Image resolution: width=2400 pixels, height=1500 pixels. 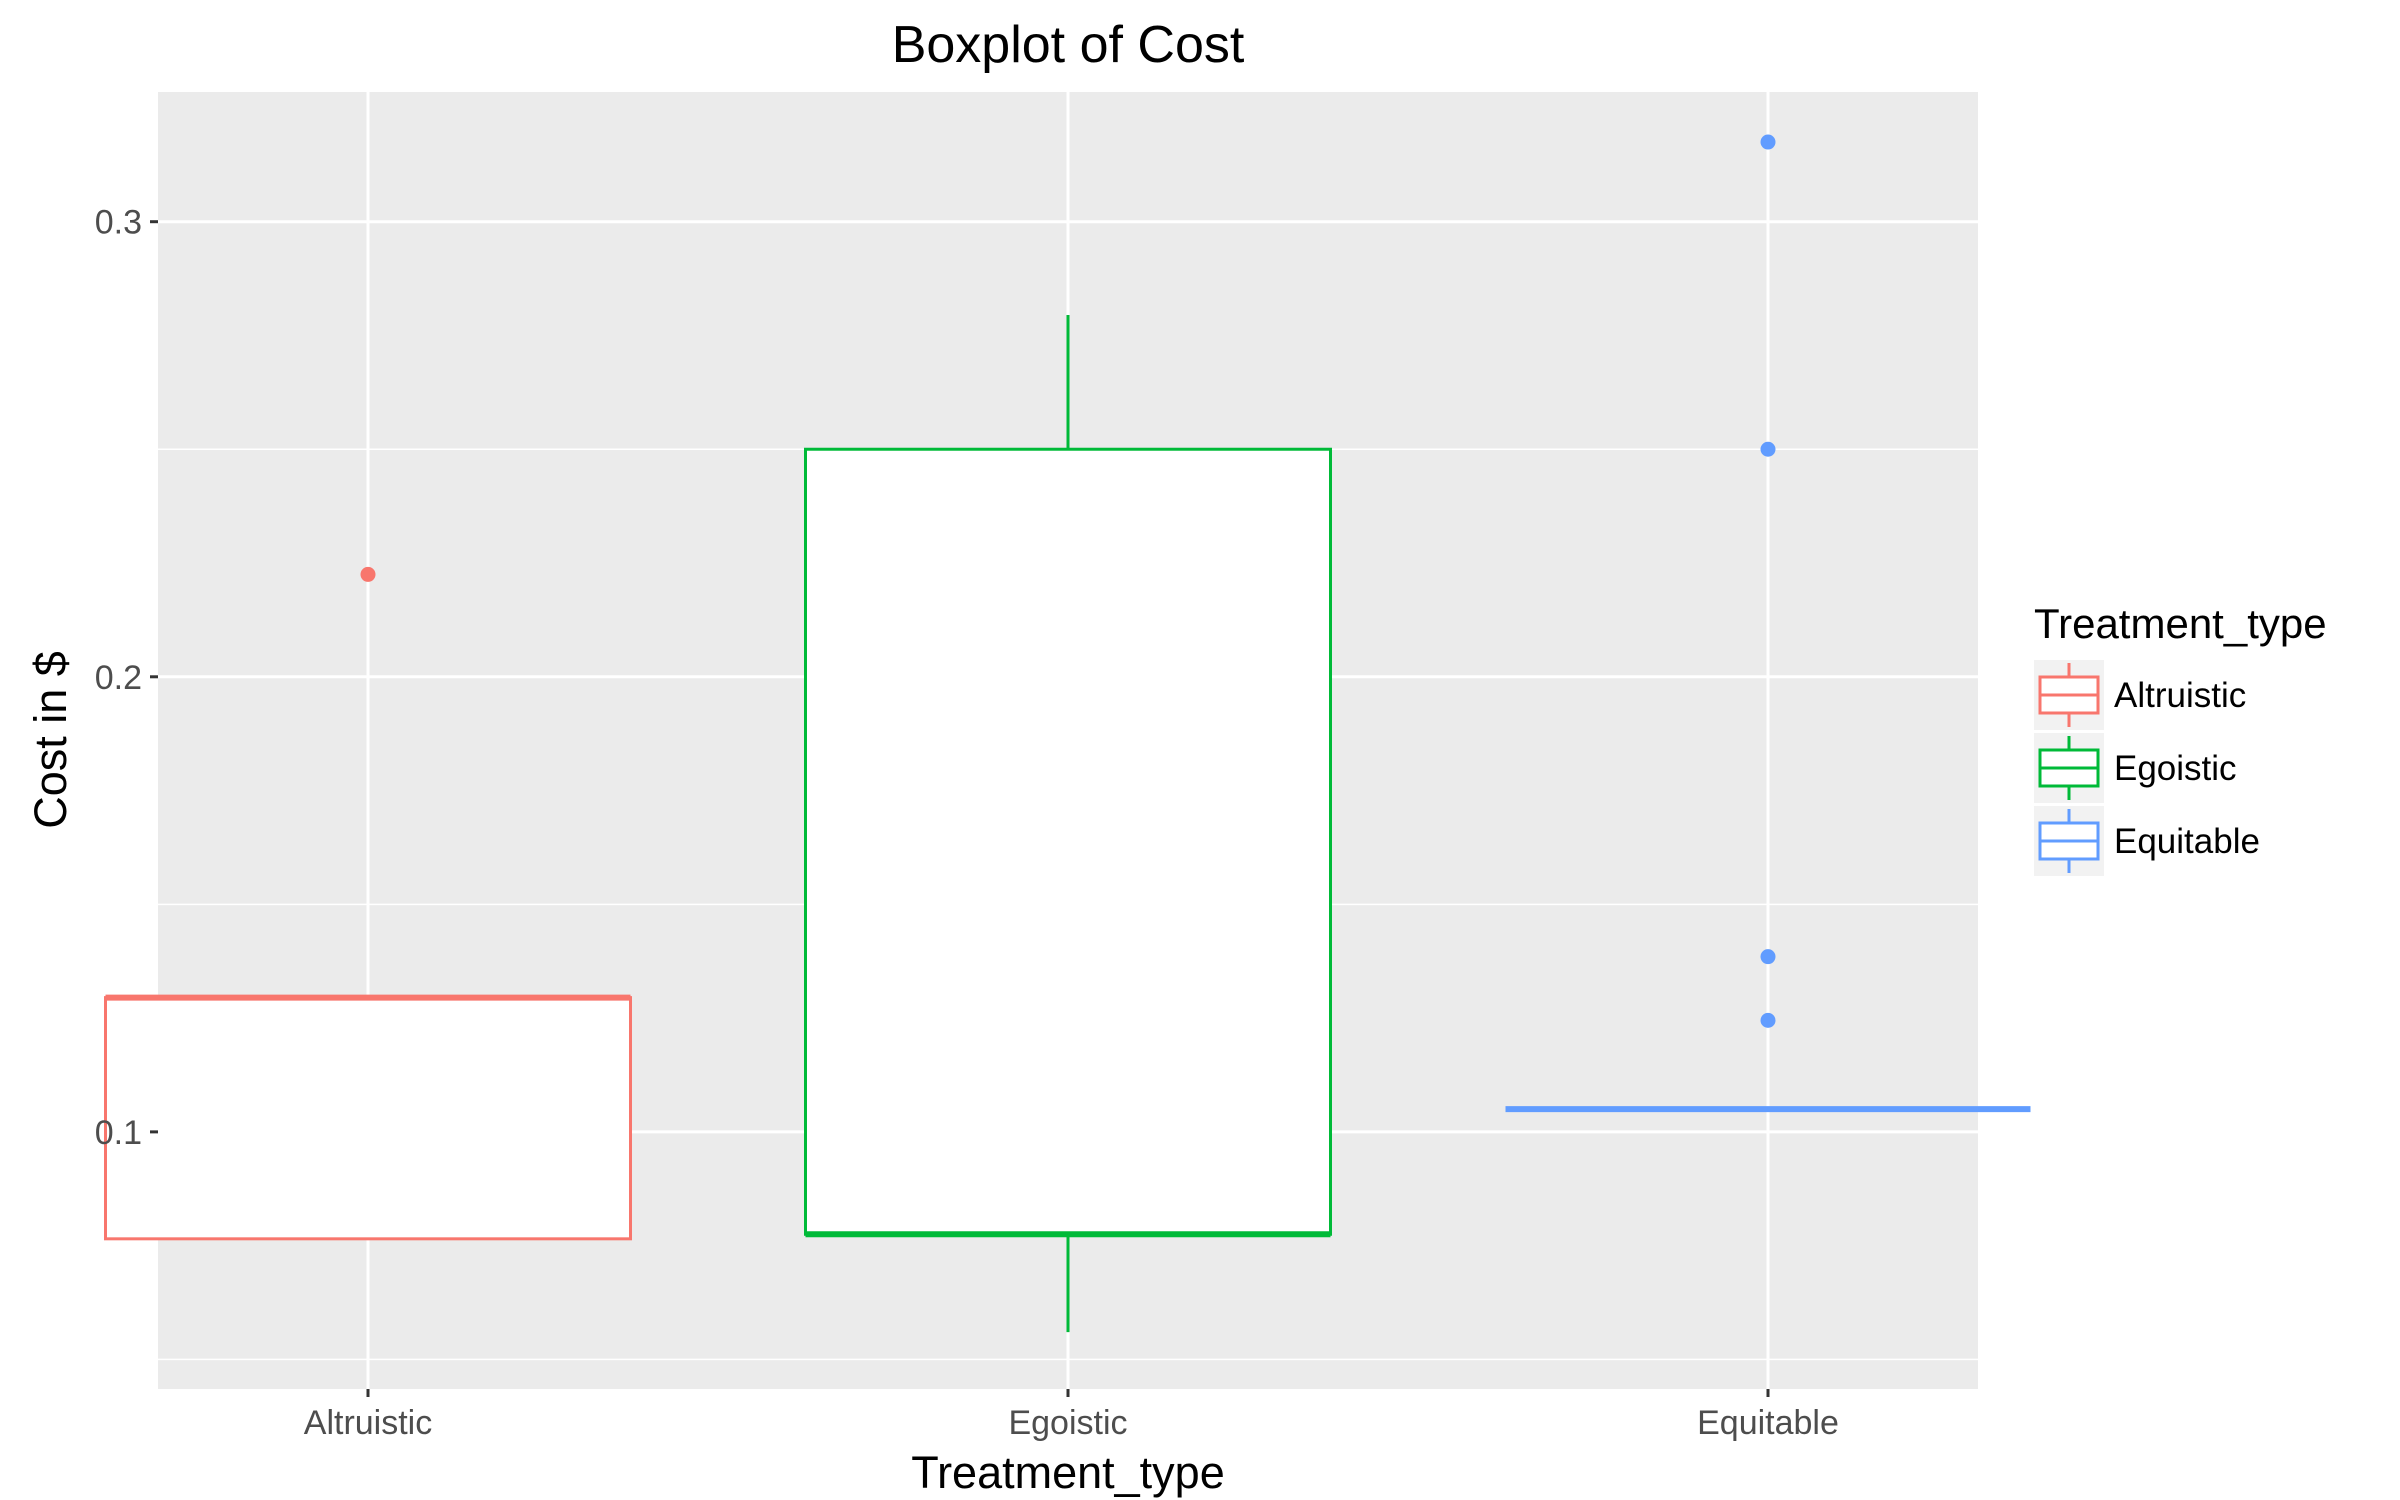 I want to click on box-egoistic, so click(x=1068, y=823).